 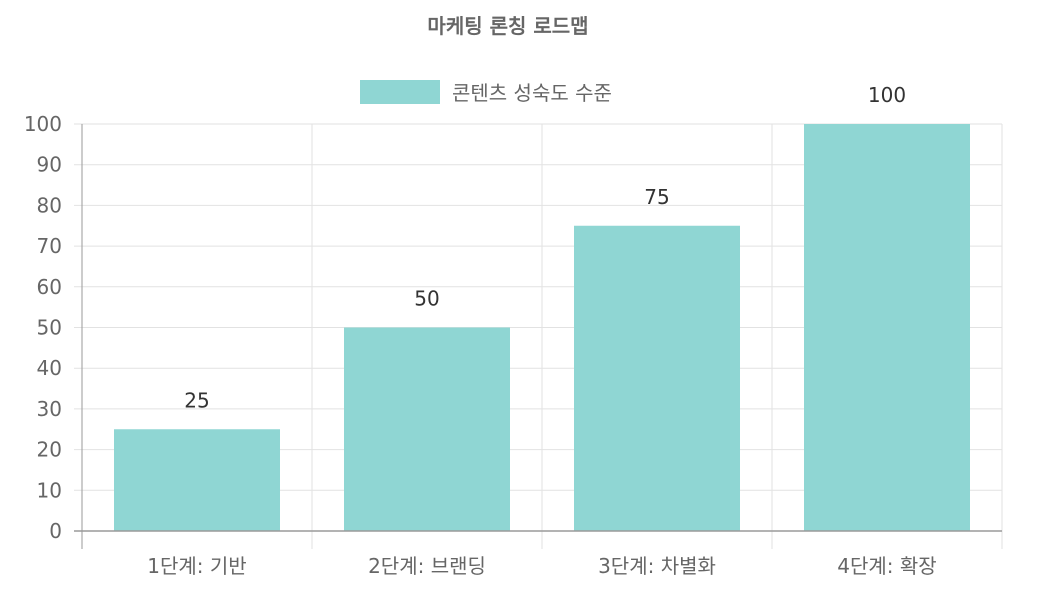 What do you see at coordinates (55, 531) in the screenshot?
I see `y-tick-label: 0` at bounding box center [55, 531].